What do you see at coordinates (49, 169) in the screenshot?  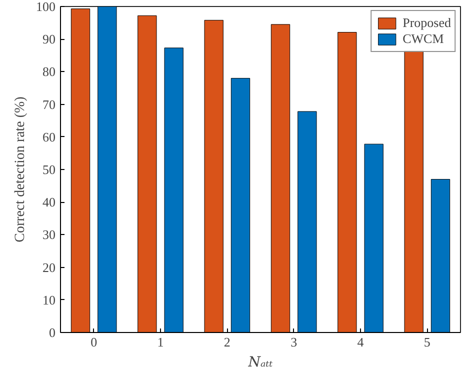 I see `y-tick-label: 50` at bounding box center [49, 169].